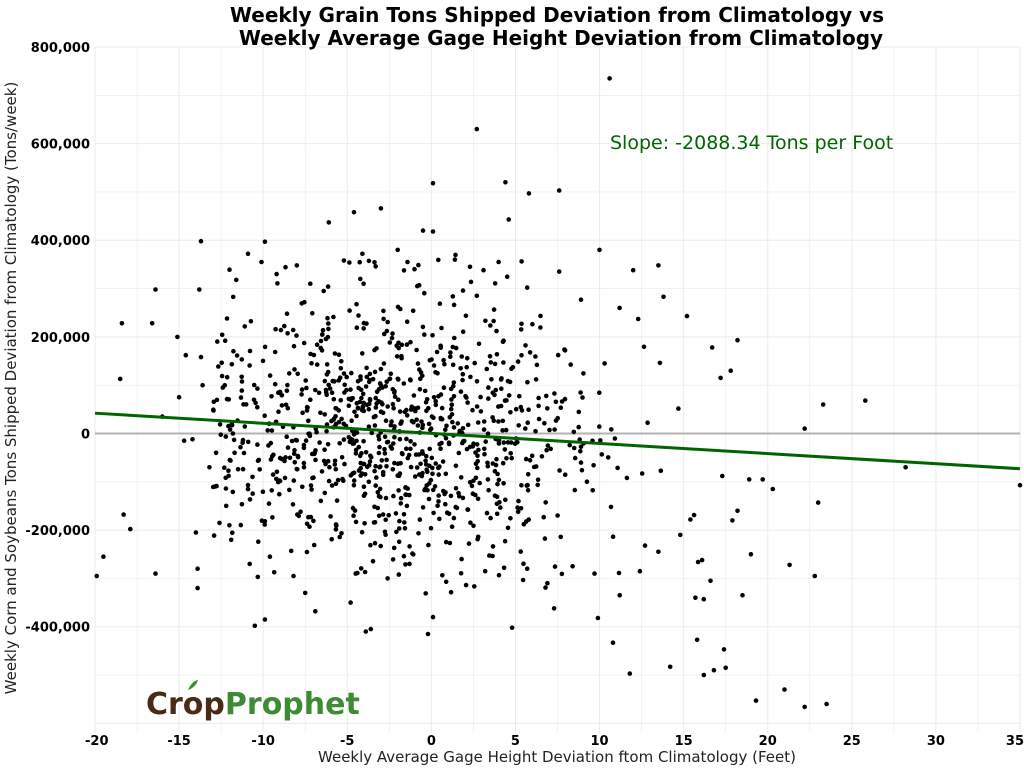 The image size is (1024, 768). What do you see at coordinates (60, 48) in the screenshot?
I see `y-tick-label: 800,000` at bounding box center [60, 48].